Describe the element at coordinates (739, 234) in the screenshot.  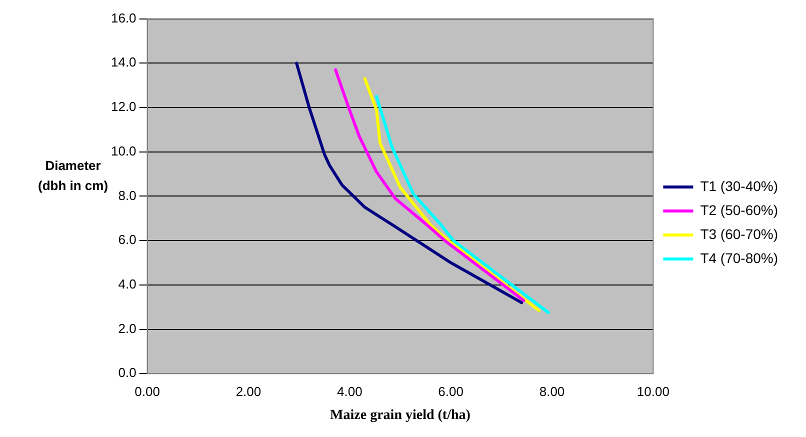
I see `legend-label: T3 (60-70%)` at that location.